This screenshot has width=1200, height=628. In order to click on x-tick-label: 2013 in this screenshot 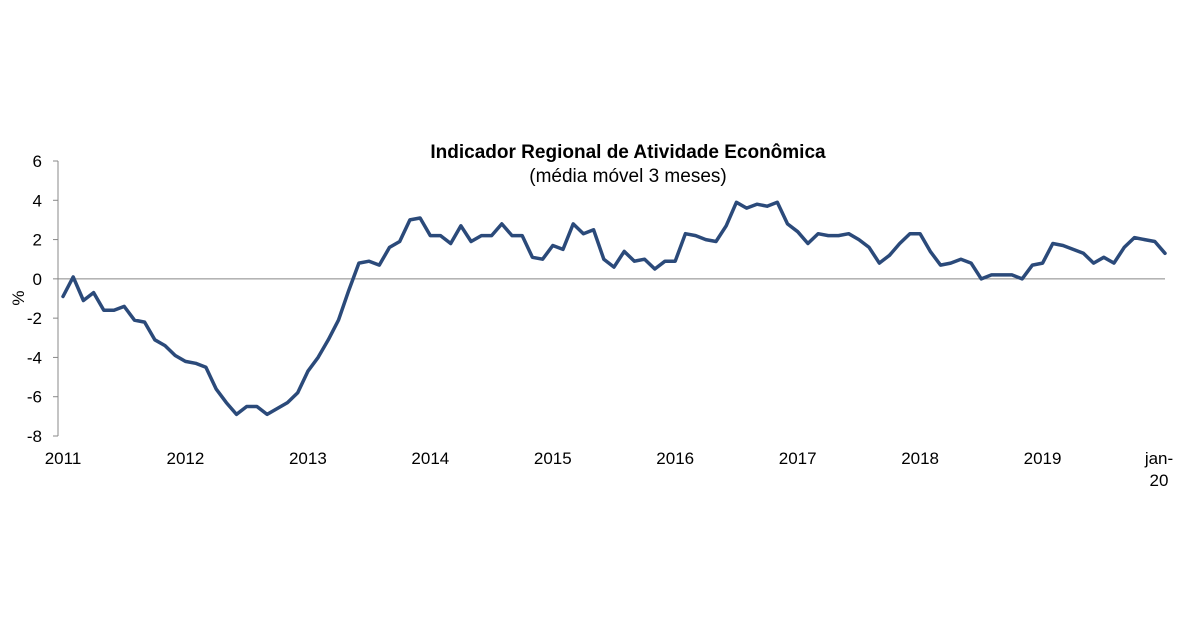, I will do `click(308, 458)`.